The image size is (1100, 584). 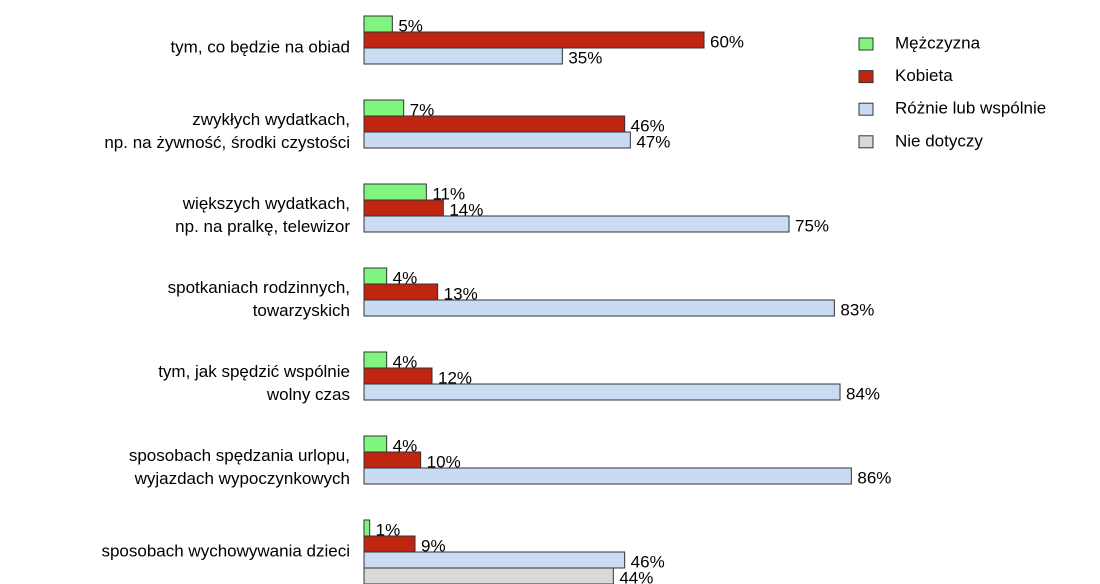 I want to click on category-label: sposobach spędzania urlopu,, so click(x=239, y=455).